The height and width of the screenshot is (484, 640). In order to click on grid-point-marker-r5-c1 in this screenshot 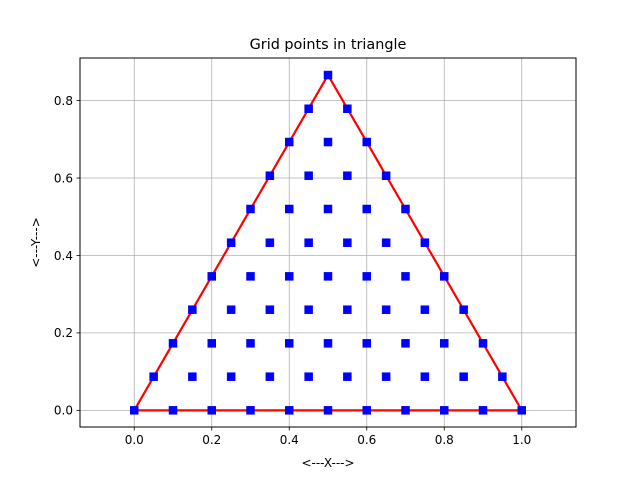, I will do `click(270, 242)`.